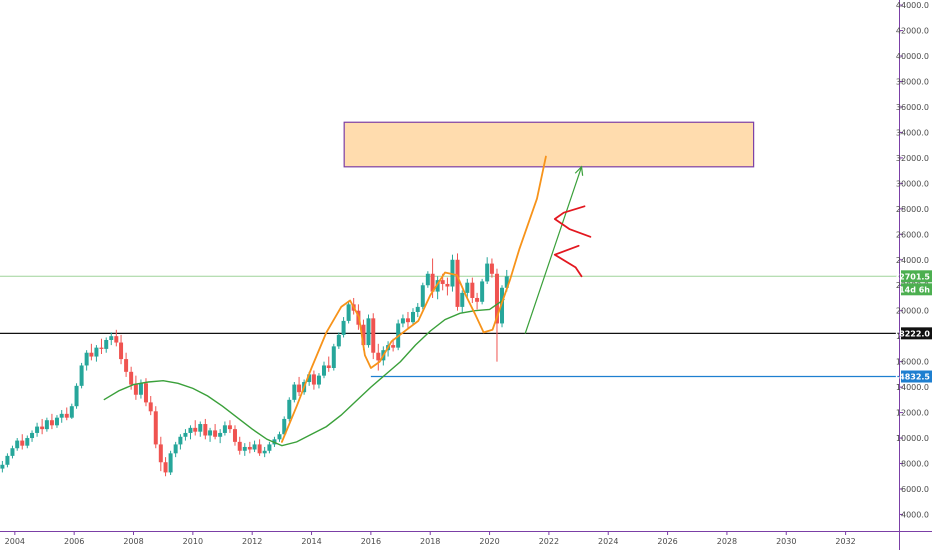 The height and width of the screenshot is (554, 932). What do you see at coordinates (193, 541) in the screenshot?
I see `x-tick-label: 2010` at bounding box center [193, 541].